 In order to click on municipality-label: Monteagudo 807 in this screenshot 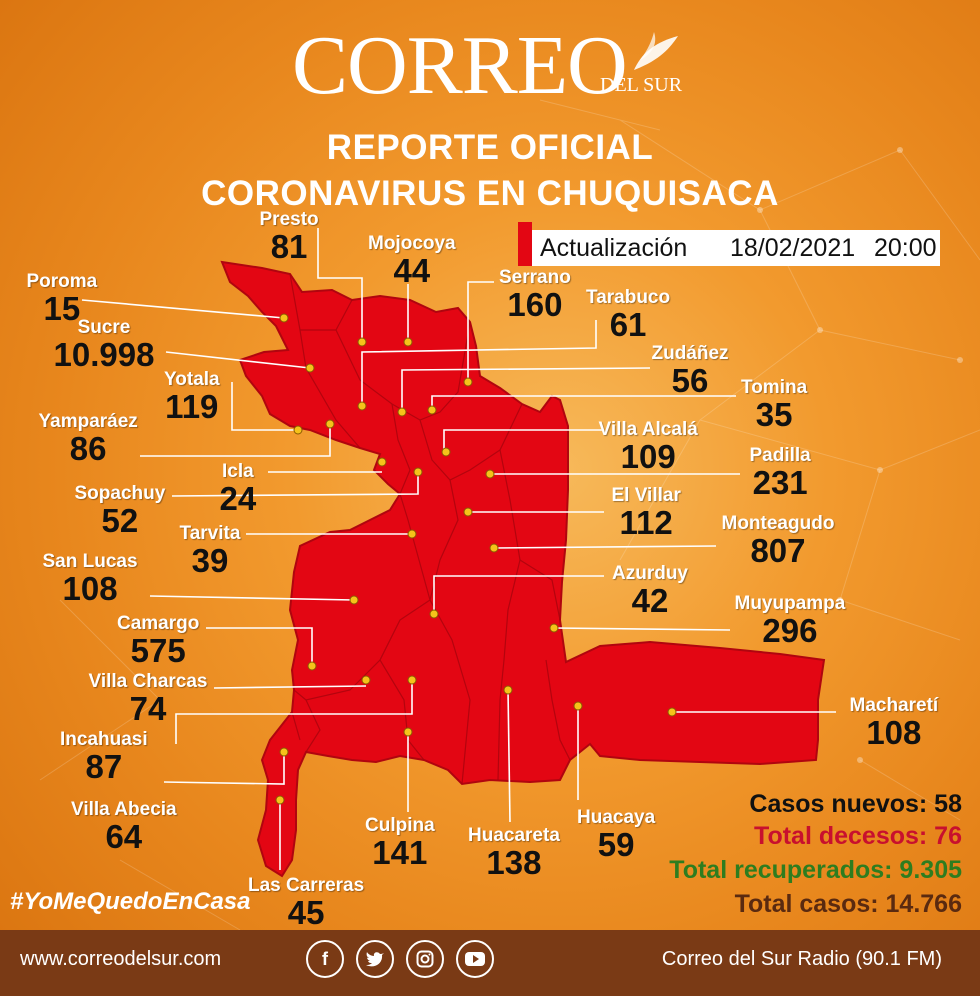, I will do `click(778, 540)`.